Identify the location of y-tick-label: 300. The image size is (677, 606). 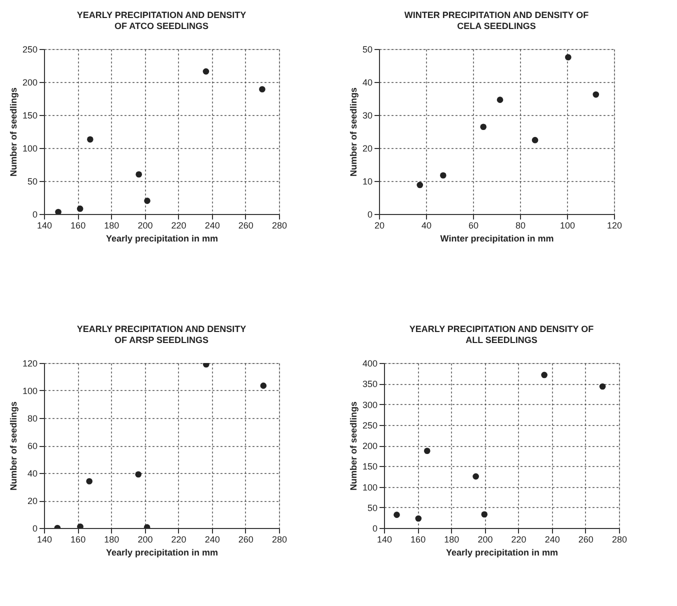
(370, 405).